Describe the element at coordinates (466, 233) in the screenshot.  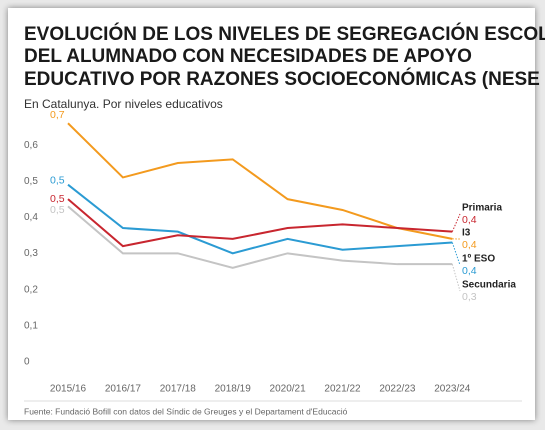
I see `legend-label: I3` at that location.